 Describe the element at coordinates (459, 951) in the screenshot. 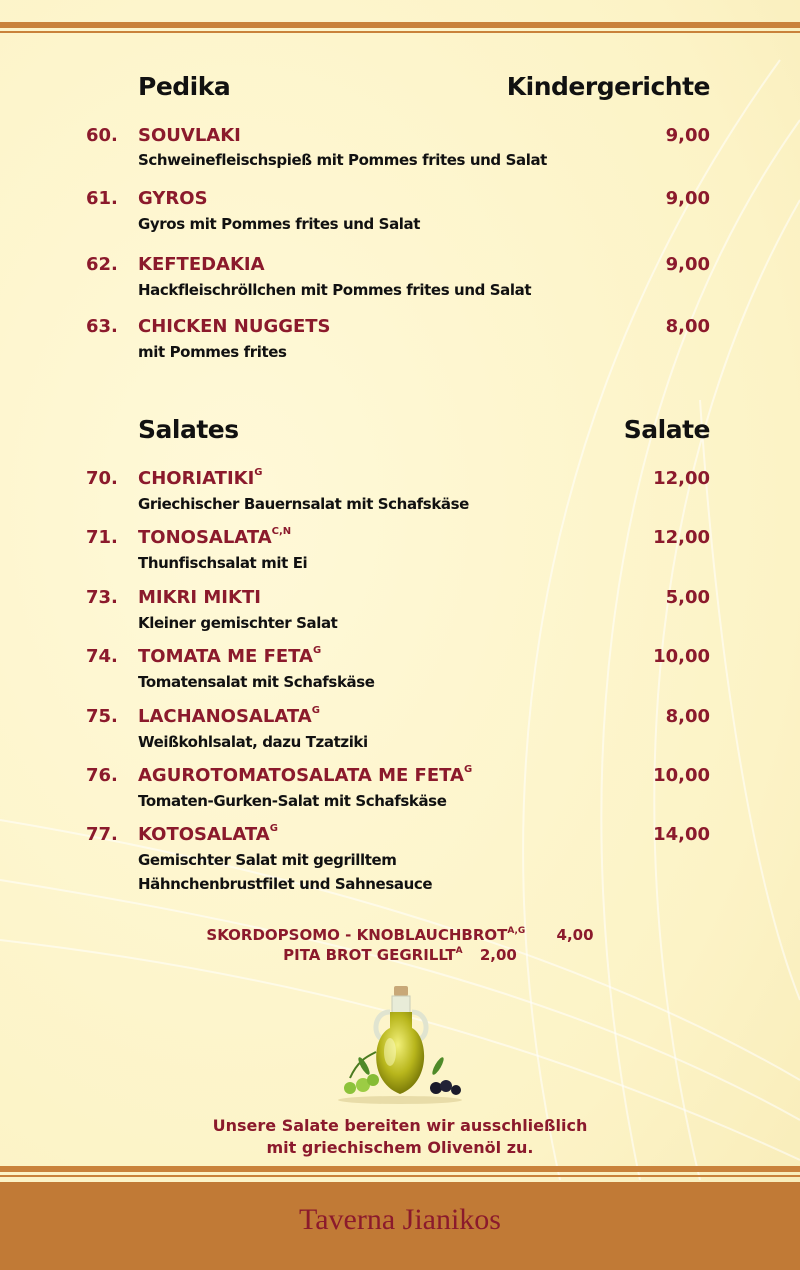

I see `allergen-codes: A` at that location.